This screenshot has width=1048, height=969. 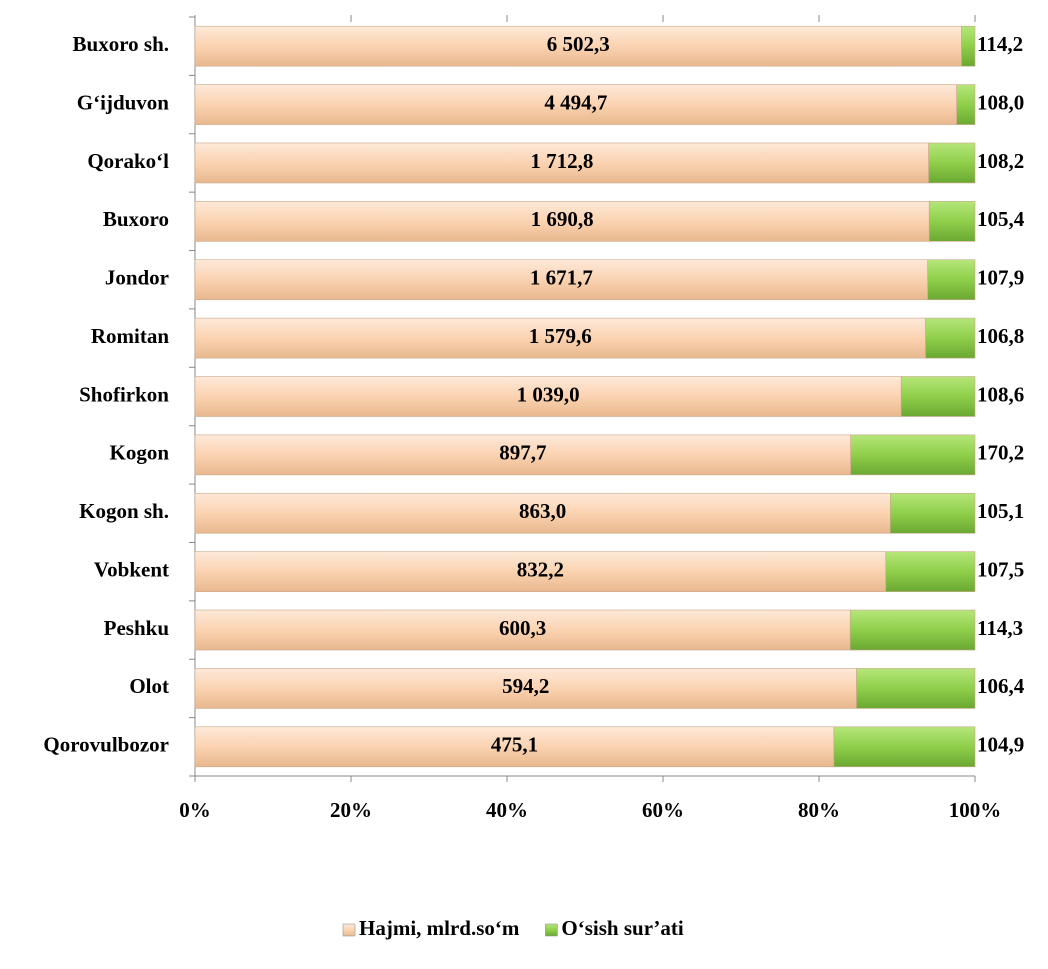 What do you see at coordinates (131, 569) in the screenshot?
I see `y-tick-label: Vobkent` at bounding box center [131, 569].